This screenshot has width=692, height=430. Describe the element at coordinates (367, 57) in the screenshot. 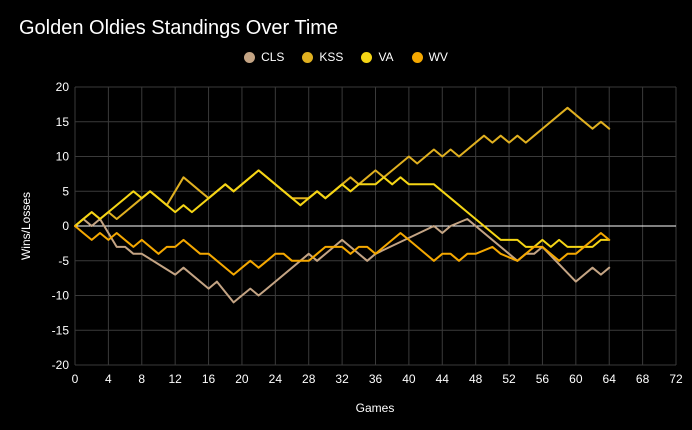

I see `legend-swatch-va` at that location.